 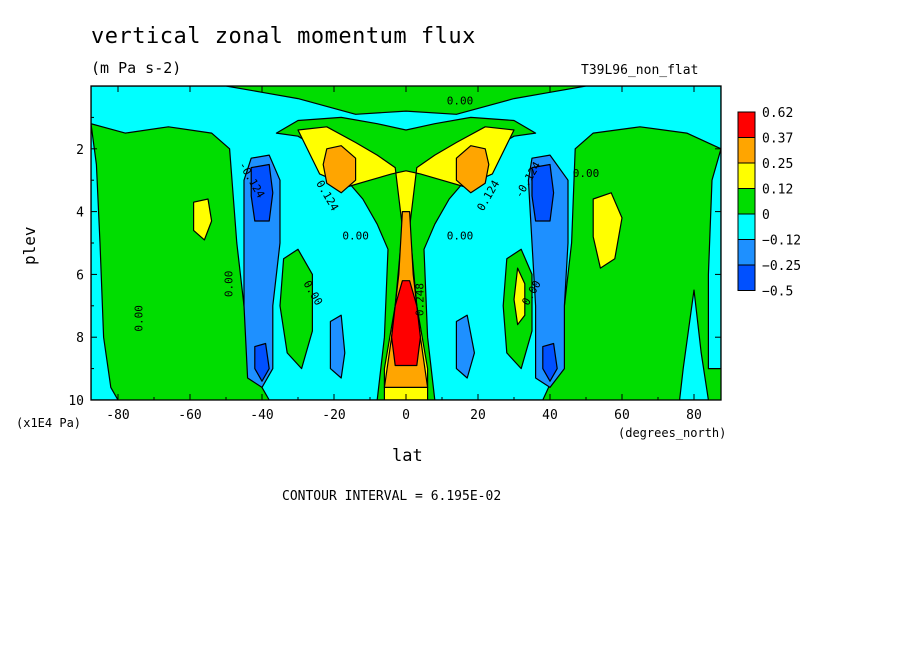 I want to click on x-tick-label: 40, so click(x=550, y=415).